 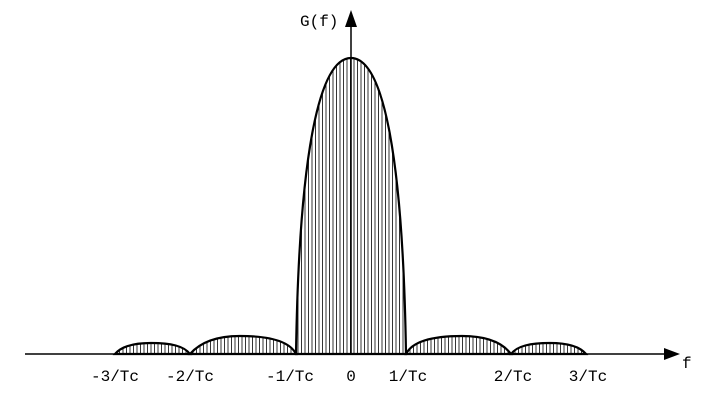 I want to click on y-axis-label: G(f), so click(x=319, y=22).